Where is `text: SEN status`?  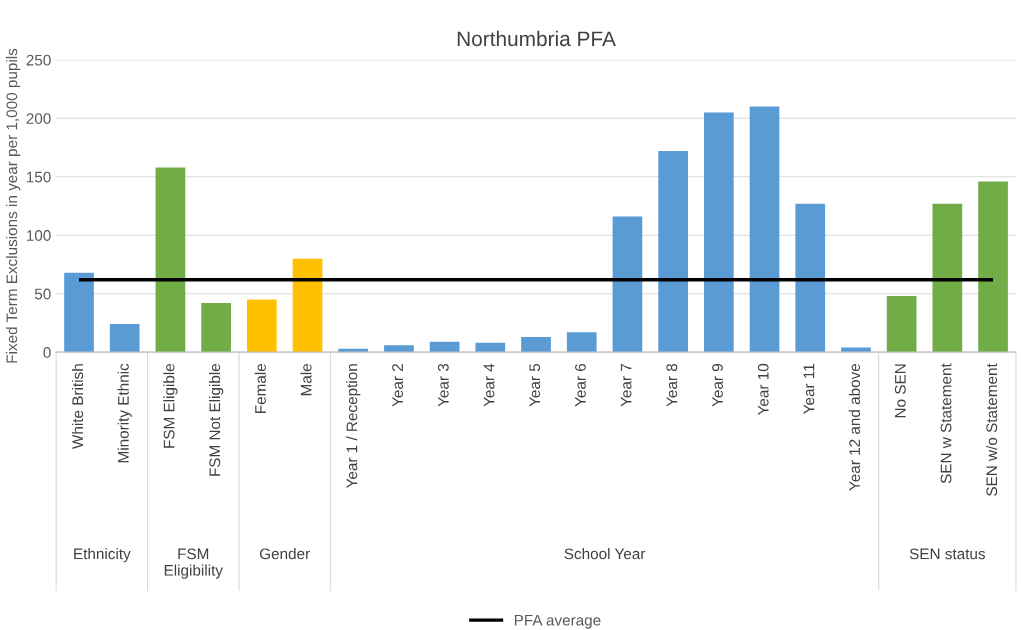
text: SEN status is located at coordinates (947, 554).